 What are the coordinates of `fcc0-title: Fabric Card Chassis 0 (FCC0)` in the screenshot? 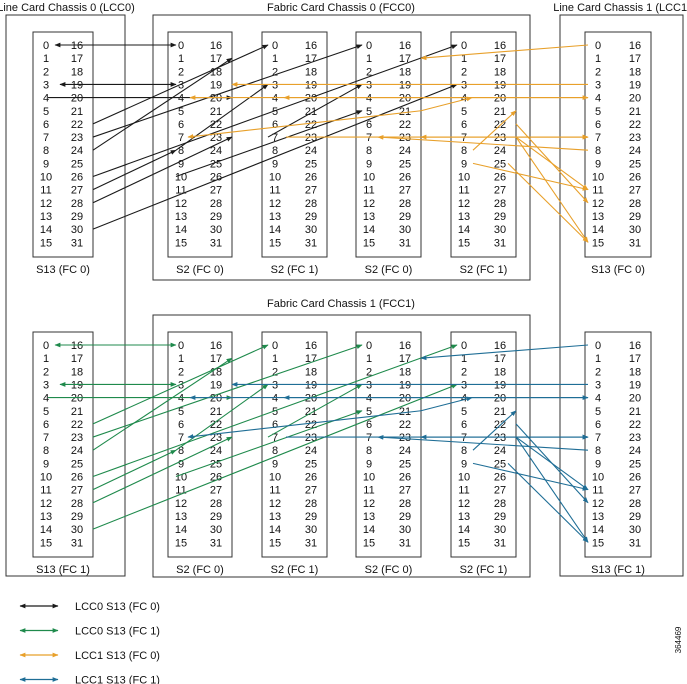 It's located at (341, 8).